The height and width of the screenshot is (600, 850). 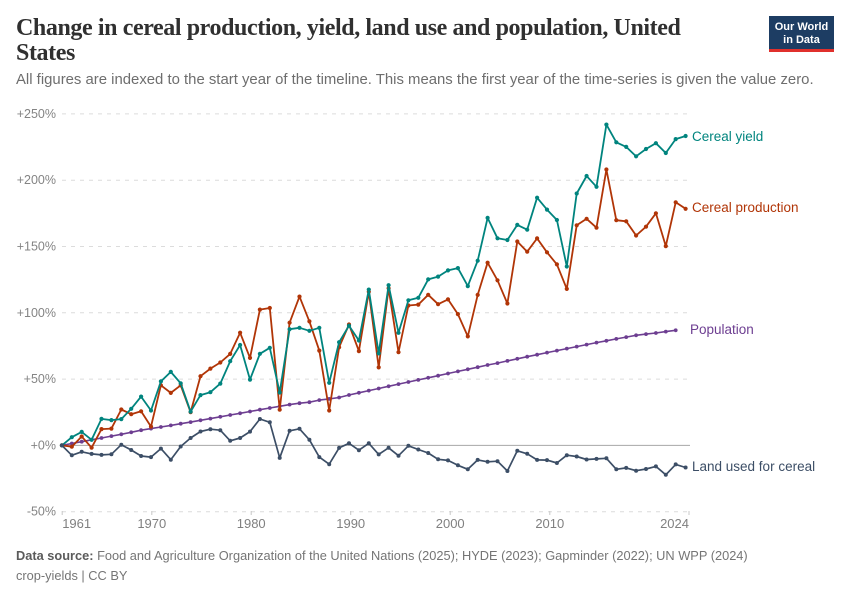 What do you see at coordinates (350, 523) in the screenshot?
I see `svg-text: 1990` at bounding box center [350, 523].